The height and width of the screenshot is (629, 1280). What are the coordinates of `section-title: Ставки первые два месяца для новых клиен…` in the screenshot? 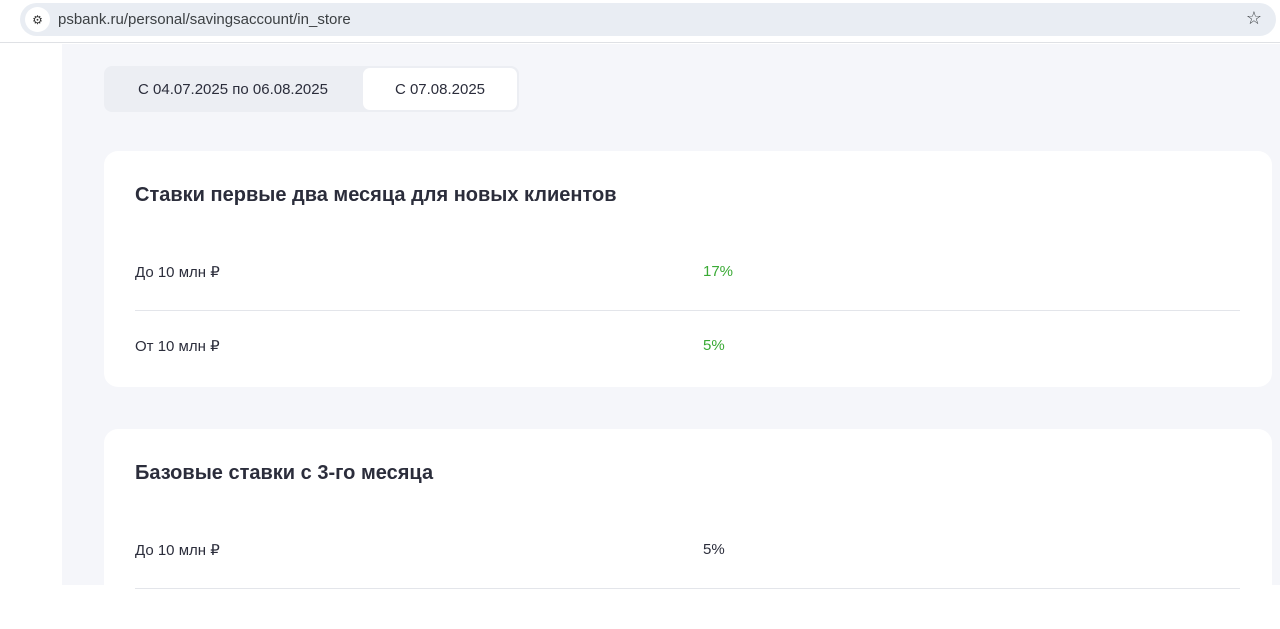 It's located at (376, 195).